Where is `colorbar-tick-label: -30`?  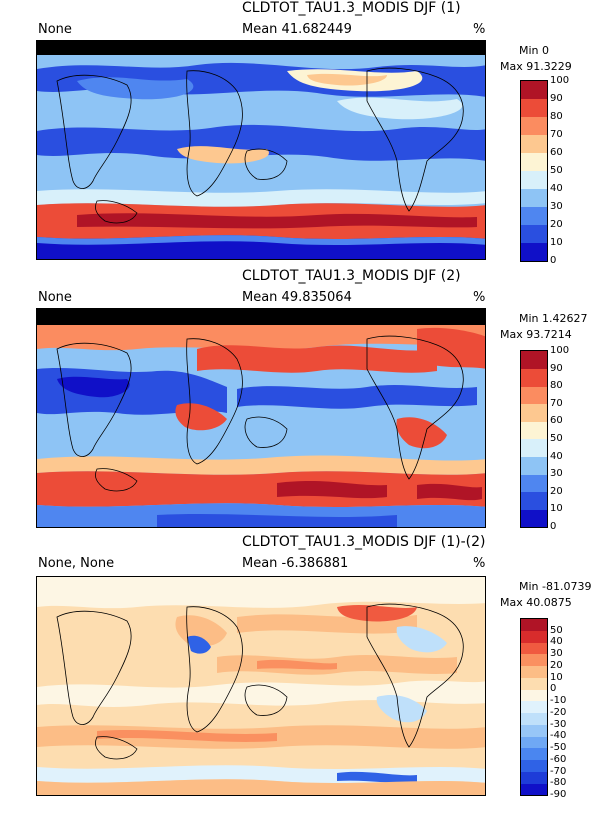
colorbar-tick-label: -30 is located at coordinates (558, 724).